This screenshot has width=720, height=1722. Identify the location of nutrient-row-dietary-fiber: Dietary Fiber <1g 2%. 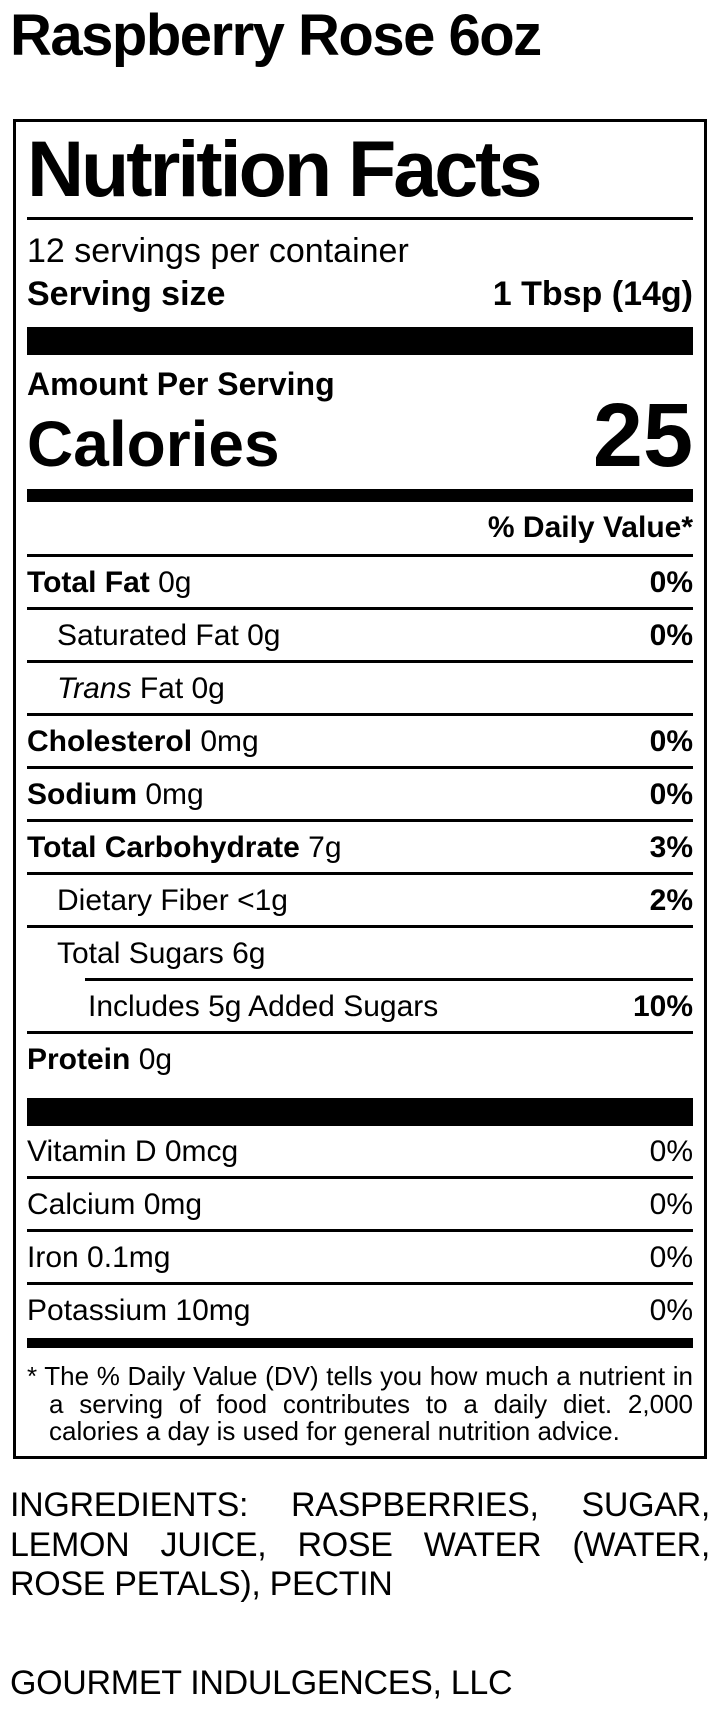
(360, 898).